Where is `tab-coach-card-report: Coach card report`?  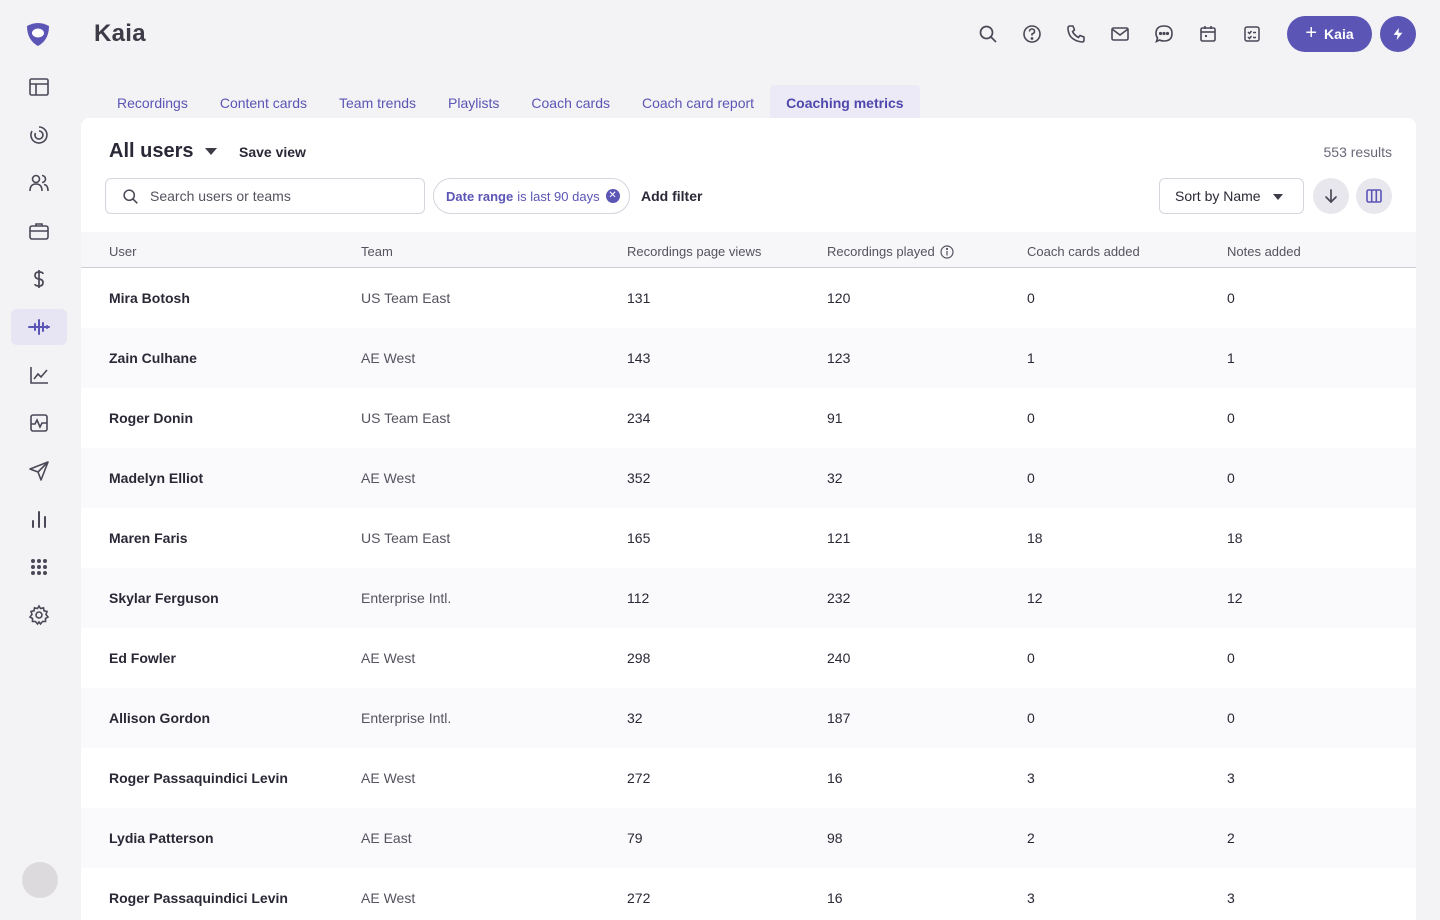
tab-coach-card-report: Coach card report is located at coordinates (698, 103).